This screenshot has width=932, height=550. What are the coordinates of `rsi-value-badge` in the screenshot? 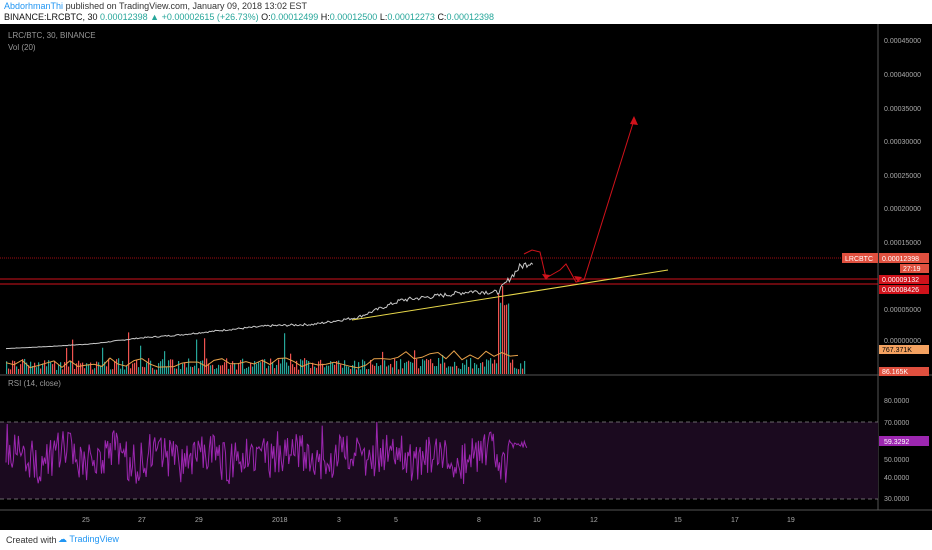 It's located at (904, 441).